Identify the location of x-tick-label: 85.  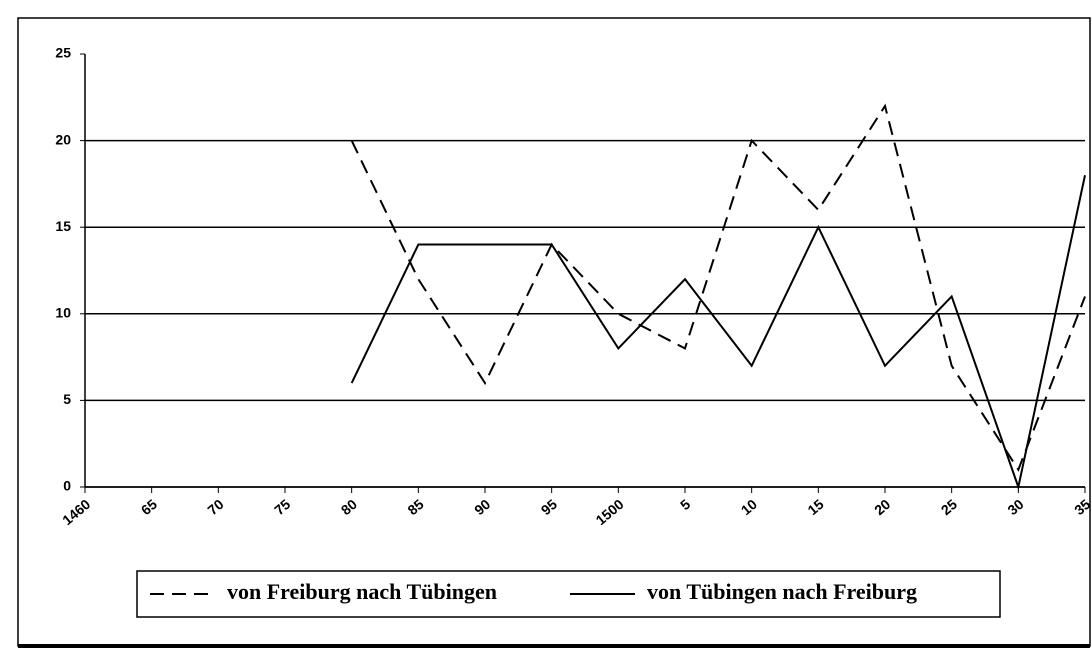
(415, 507).